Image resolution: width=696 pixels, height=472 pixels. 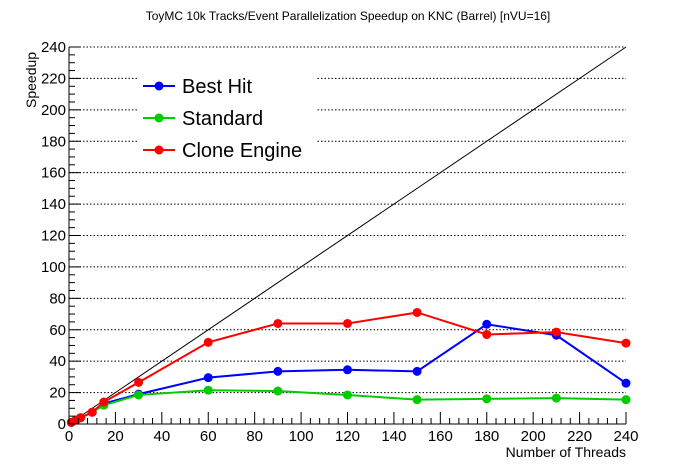 I want to click on x-tick-label-6: 120, so click(x=347, y=436).